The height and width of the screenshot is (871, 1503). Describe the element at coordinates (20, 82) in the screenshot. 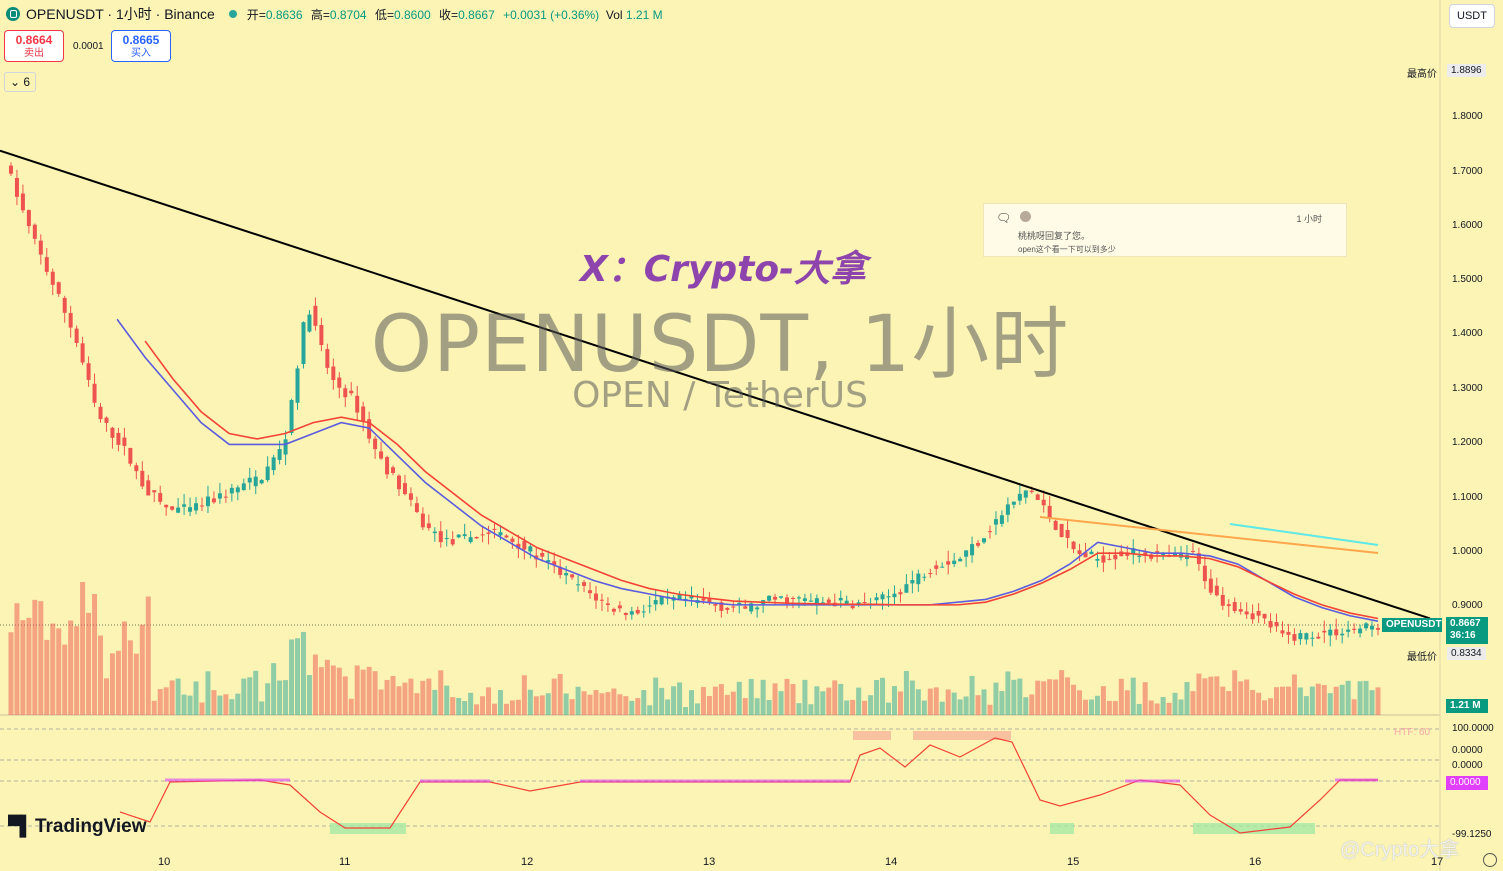

I see `indicator-collapse-toggle: ⌄ 6` at that location.